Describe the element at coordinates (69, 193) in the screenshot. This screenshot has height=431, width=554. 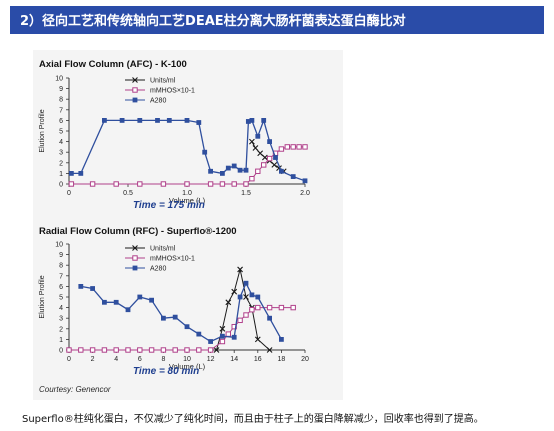
I see `x-tick-label-0: 0` at that location.